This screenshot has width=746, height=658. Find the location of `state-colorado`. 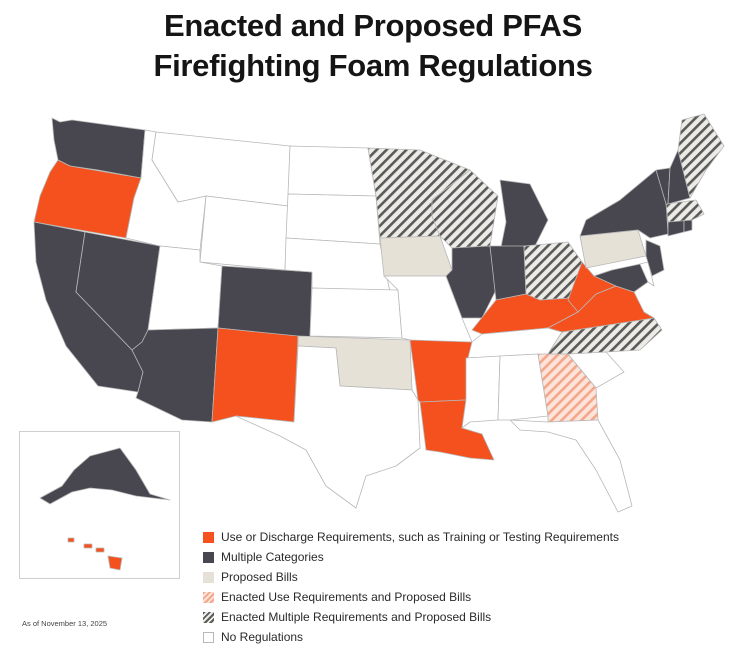

state-colorado is located at coordinates (265, 302).